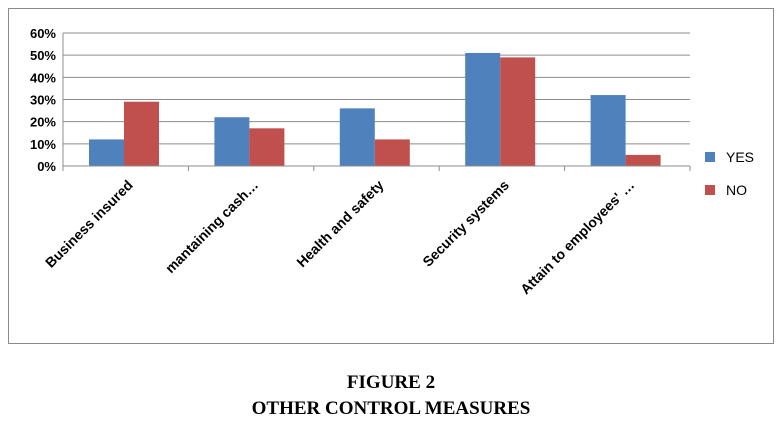 This screenshot has width=782, height=429. What do you see at coordinates (710, 190) in the screenshot?
I see `legend-swatch-no` at bounding box center [710, 190].